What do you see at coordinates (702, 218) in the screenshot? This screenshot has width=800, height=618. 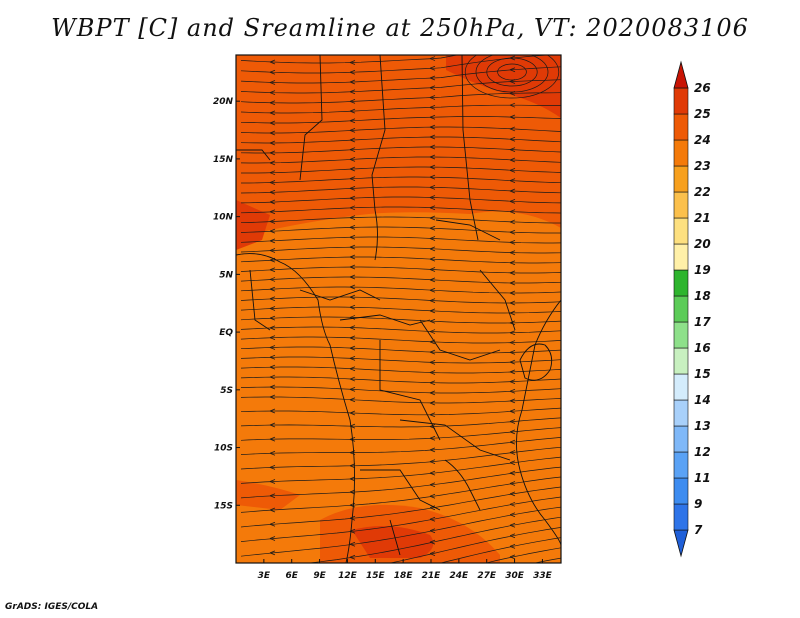 I see `colorbar-label: 21` at bounding box center [702, 218].